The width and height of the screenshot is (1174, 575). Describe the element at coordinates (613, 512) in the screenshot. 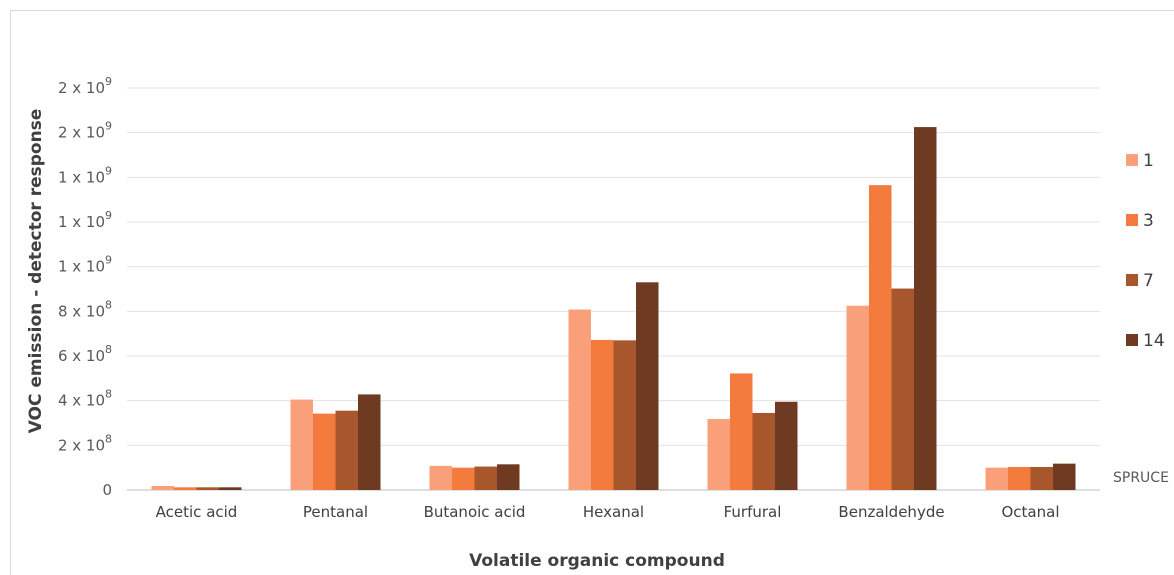

I see `x-category-label: Hexanal` at that location.